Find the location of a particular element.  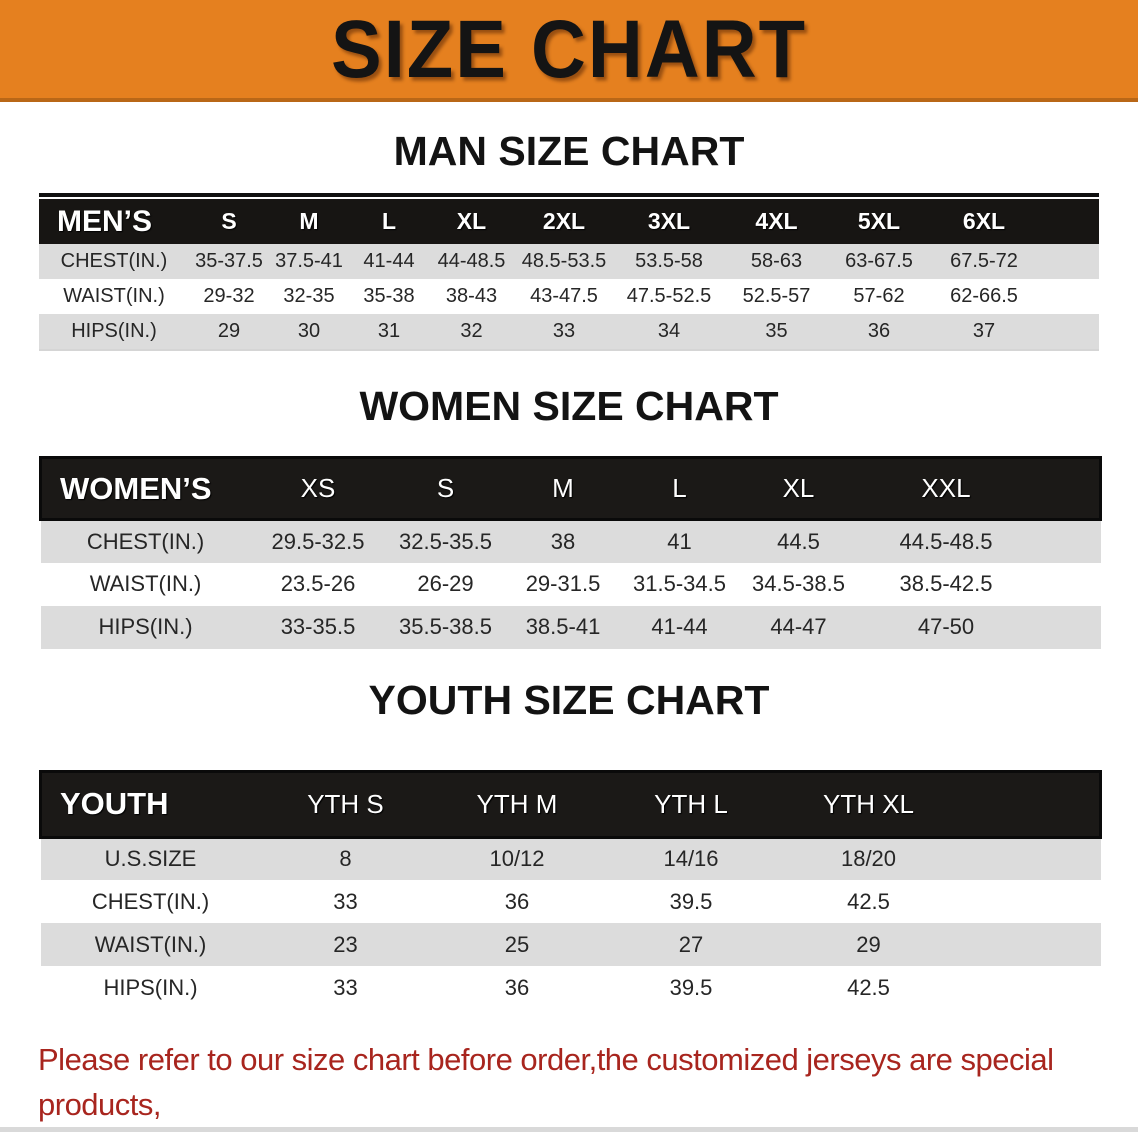

table-cell: 37.5-41 is located at coordinates (309, 261).